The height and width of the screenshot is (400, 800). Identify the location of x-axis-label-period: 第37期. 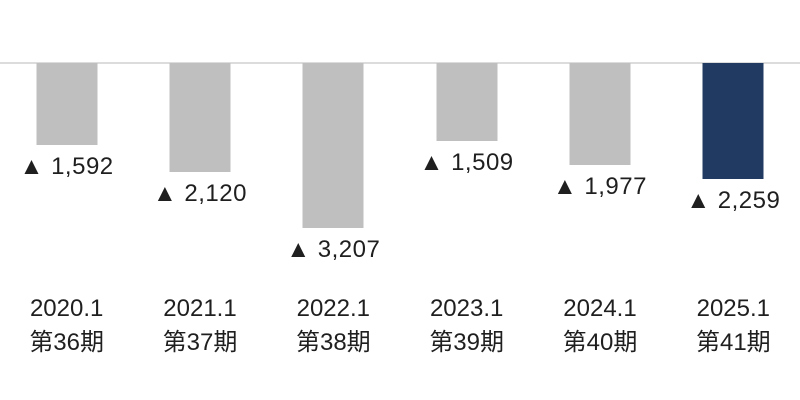
(200, 342).